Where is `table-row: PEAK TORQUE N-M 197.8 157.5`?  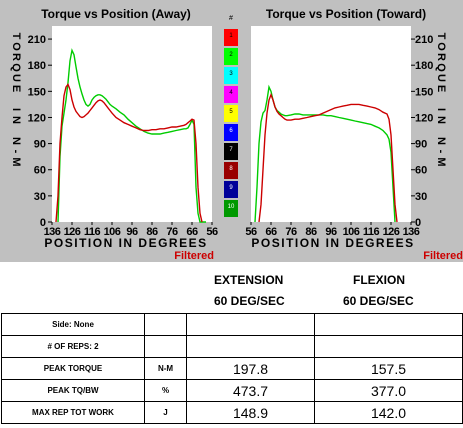
table-row: PEAK TORQUE N-M 197.8 157.5 is located at coordinates (232, 368).